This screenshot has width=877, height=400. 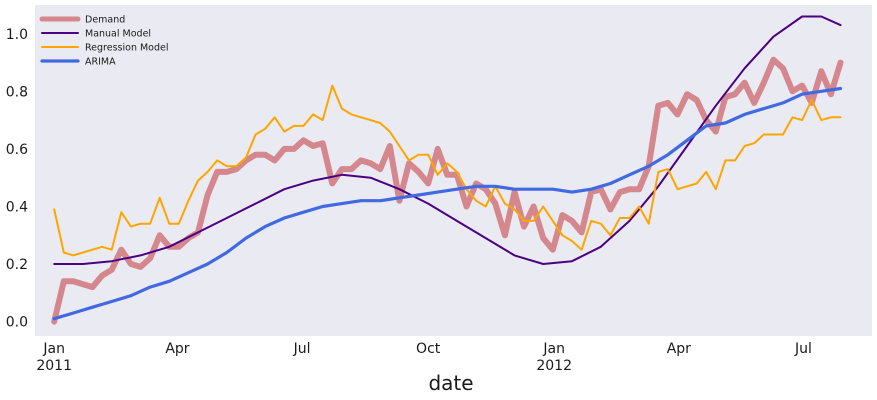 I want to click on legend-label-arima: ARIMA, so click(x=100, y=62).